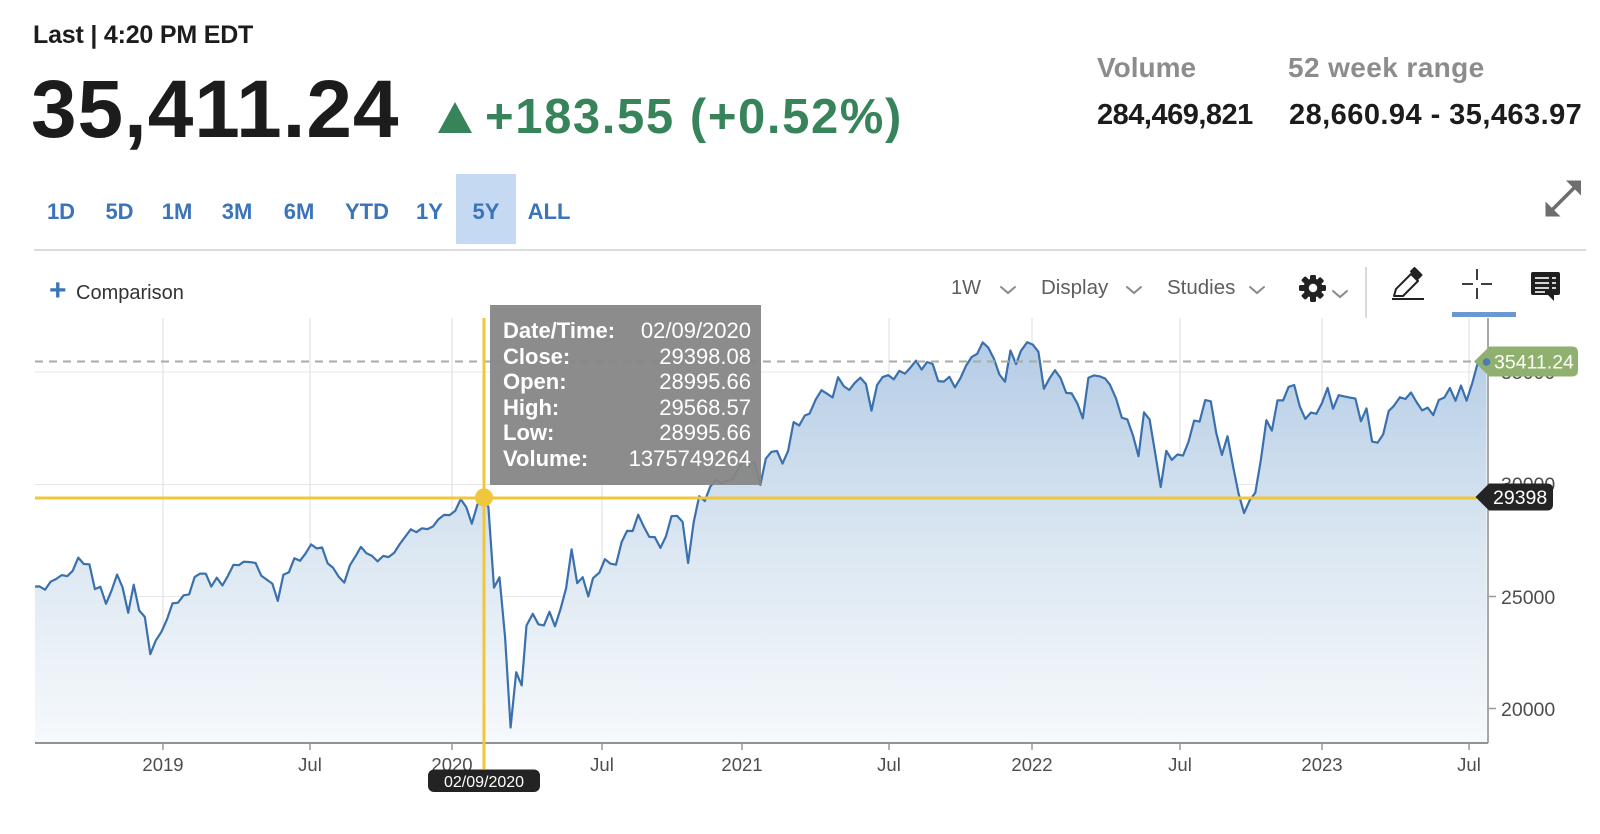  Describe the element at coordinates (1534, 363) in the screenshot. I see `svg-text: 35411.24` at that location.